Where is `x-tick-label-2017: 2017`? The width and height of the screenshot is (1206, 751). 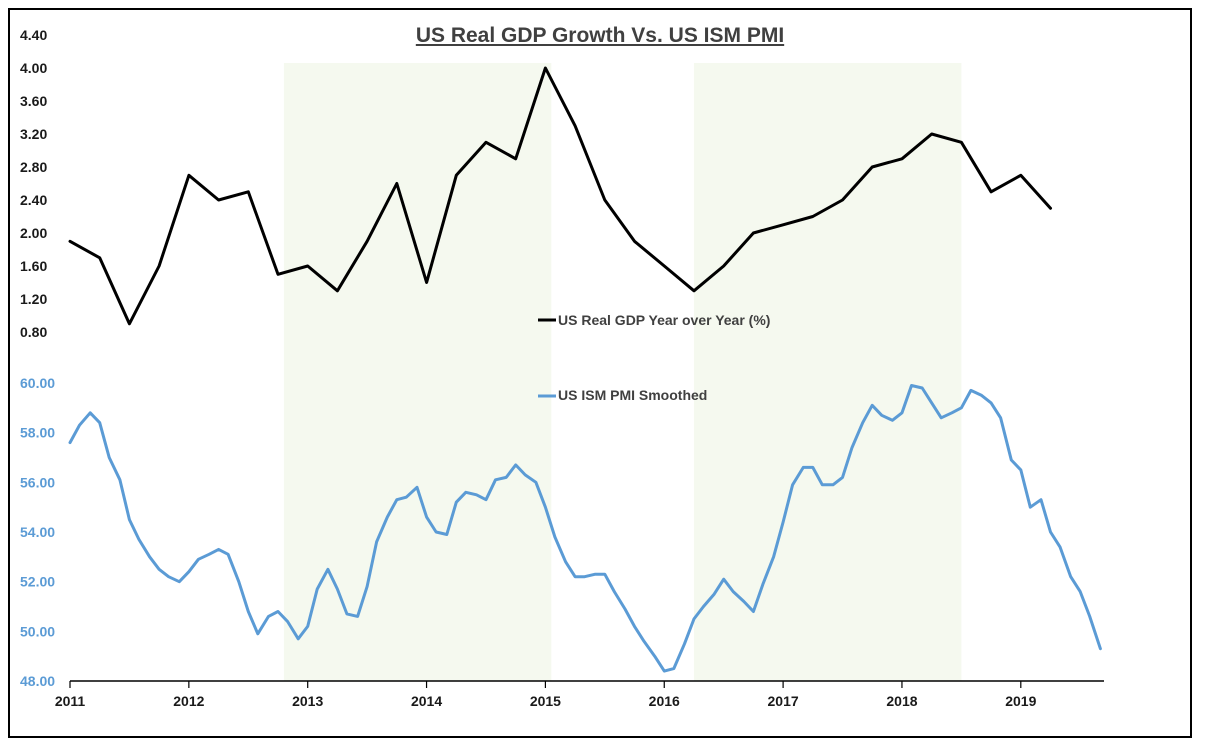 x-tick-label-2017: 2017 is located at coordinates (783, 701).